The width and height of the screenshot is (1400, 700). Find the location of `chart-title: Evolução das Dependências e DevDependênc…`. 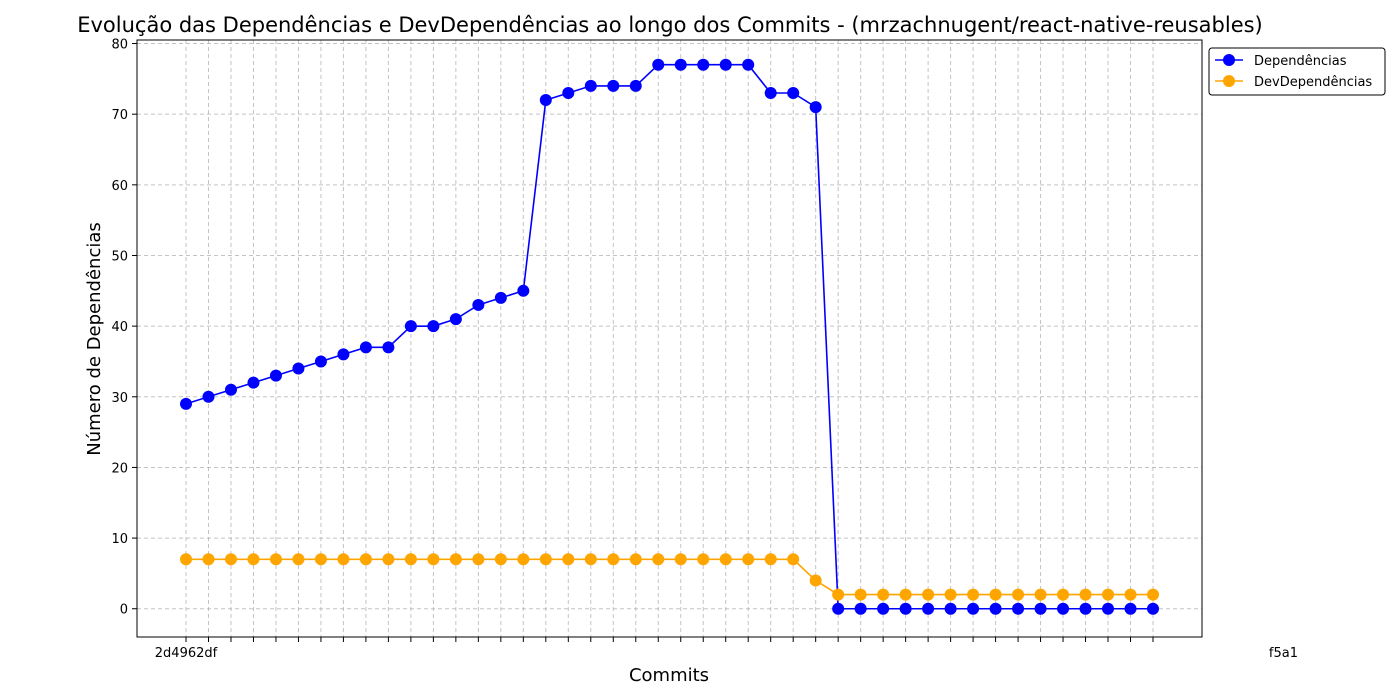

chart-title: Evolução das Dependências e DevDependênc… is located at coordinates (670, 25).